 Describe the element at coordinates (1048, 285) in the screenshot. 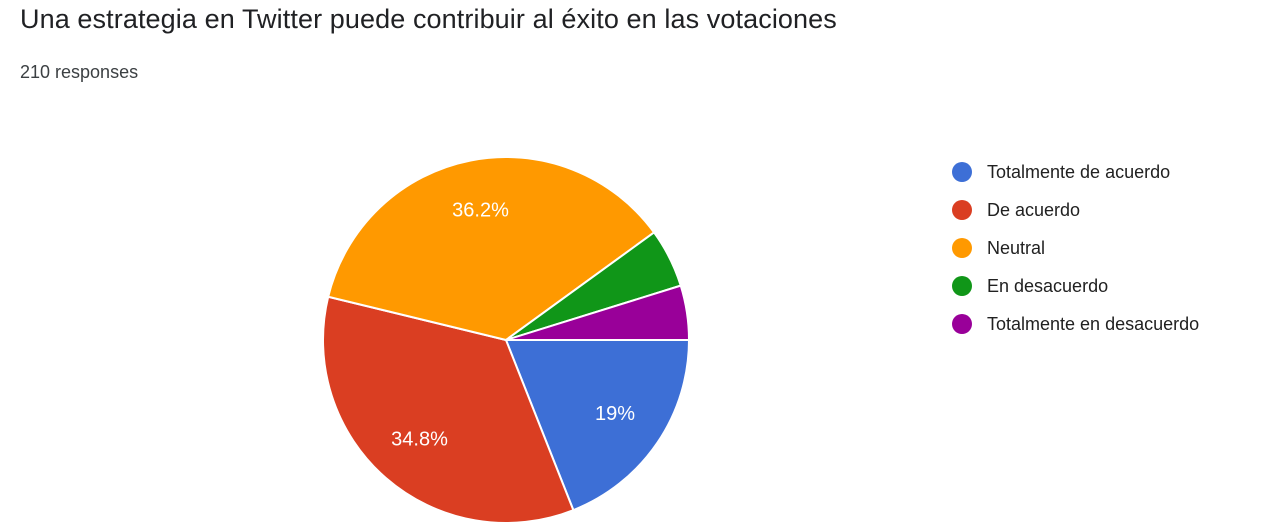

I see `legend-label: En desacuerdo` at that location.